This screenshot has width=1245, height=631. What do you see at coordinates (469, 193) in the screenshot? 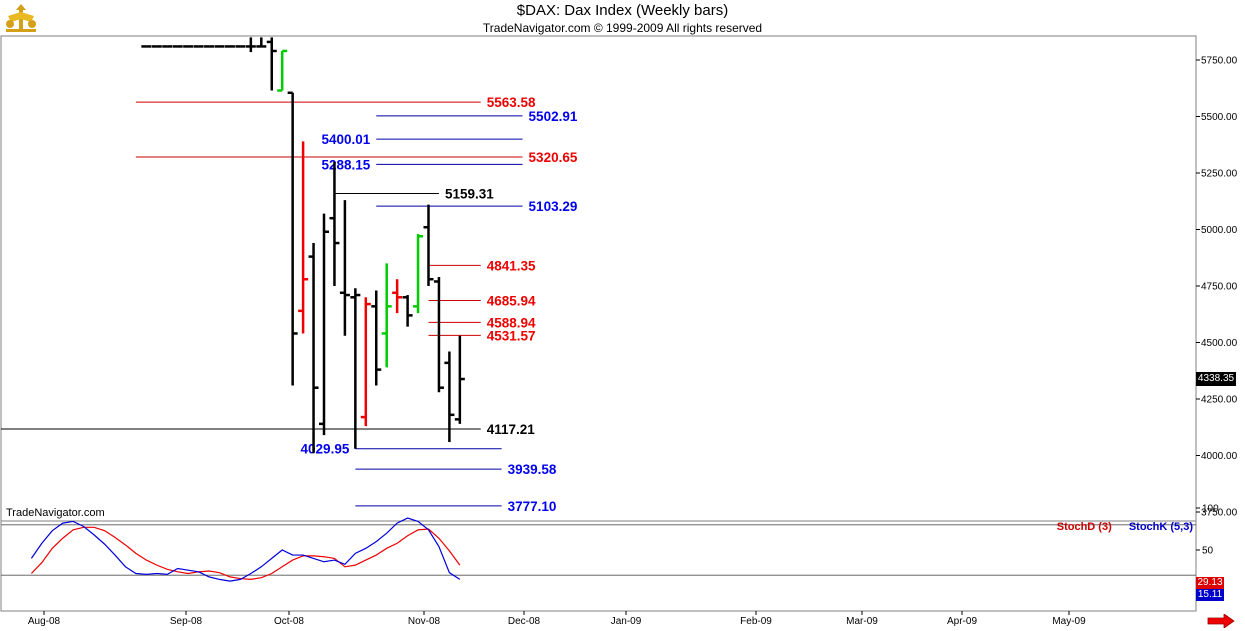
I see `level-label: 5159.31` at bounding box center [469, 193].